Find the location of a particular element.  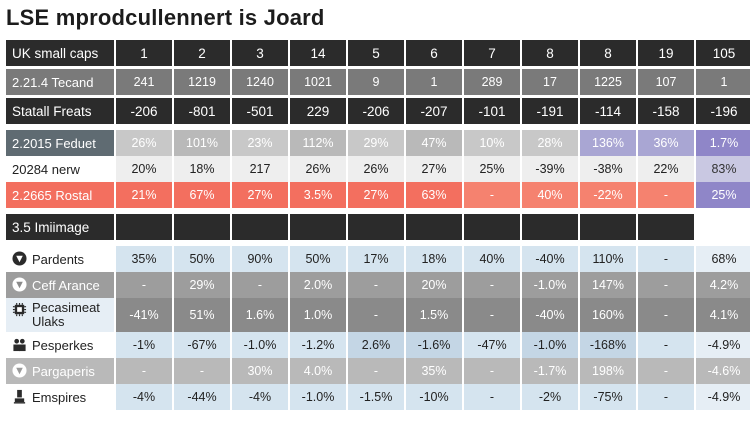

table-cell: 21% is located at coordinates (144, 195).